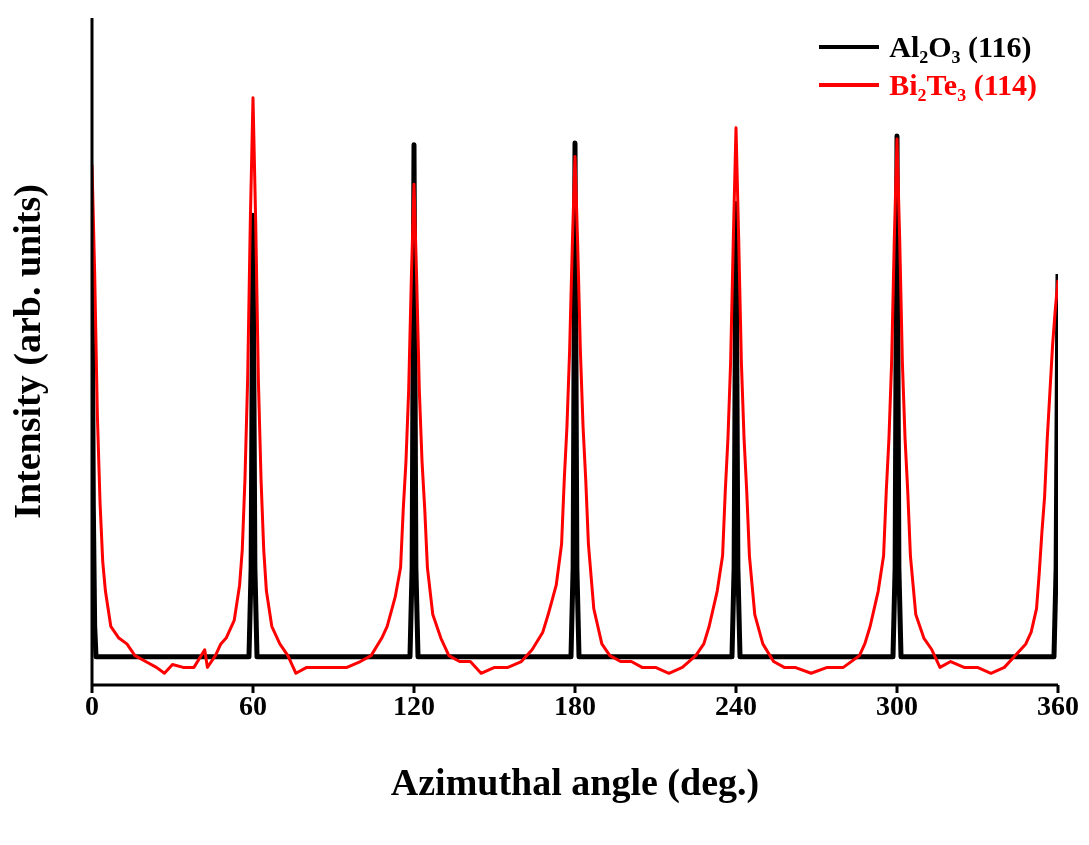 The width and height of the screenshot is (1089, 845). What do you see at coordinates (92, 705) in the screenshot?
I see `x-tick-label: 0` at bounding box center [92, 705].